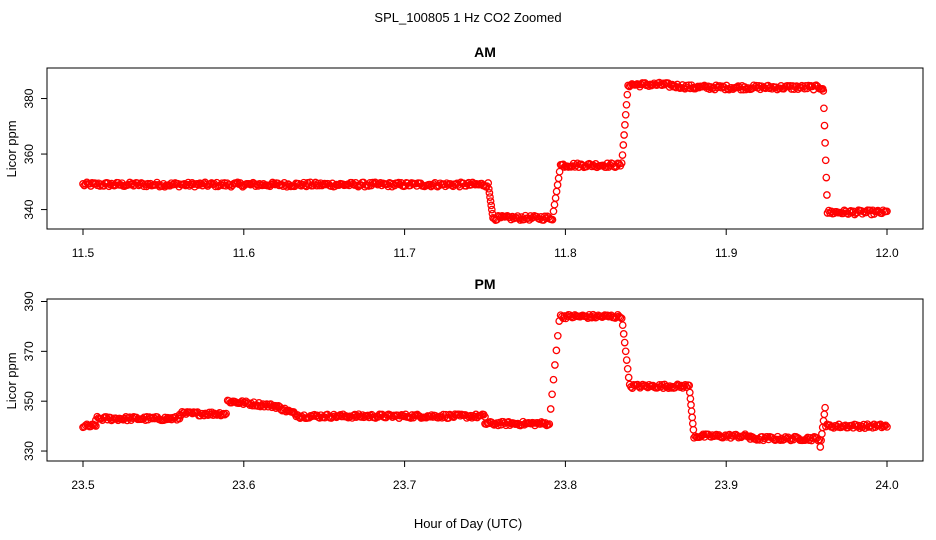  What do you see at coordinates (404, 253) in the screenshot?
I see `am-x-tick-label: 11.7` at bounding box center [404, 253].